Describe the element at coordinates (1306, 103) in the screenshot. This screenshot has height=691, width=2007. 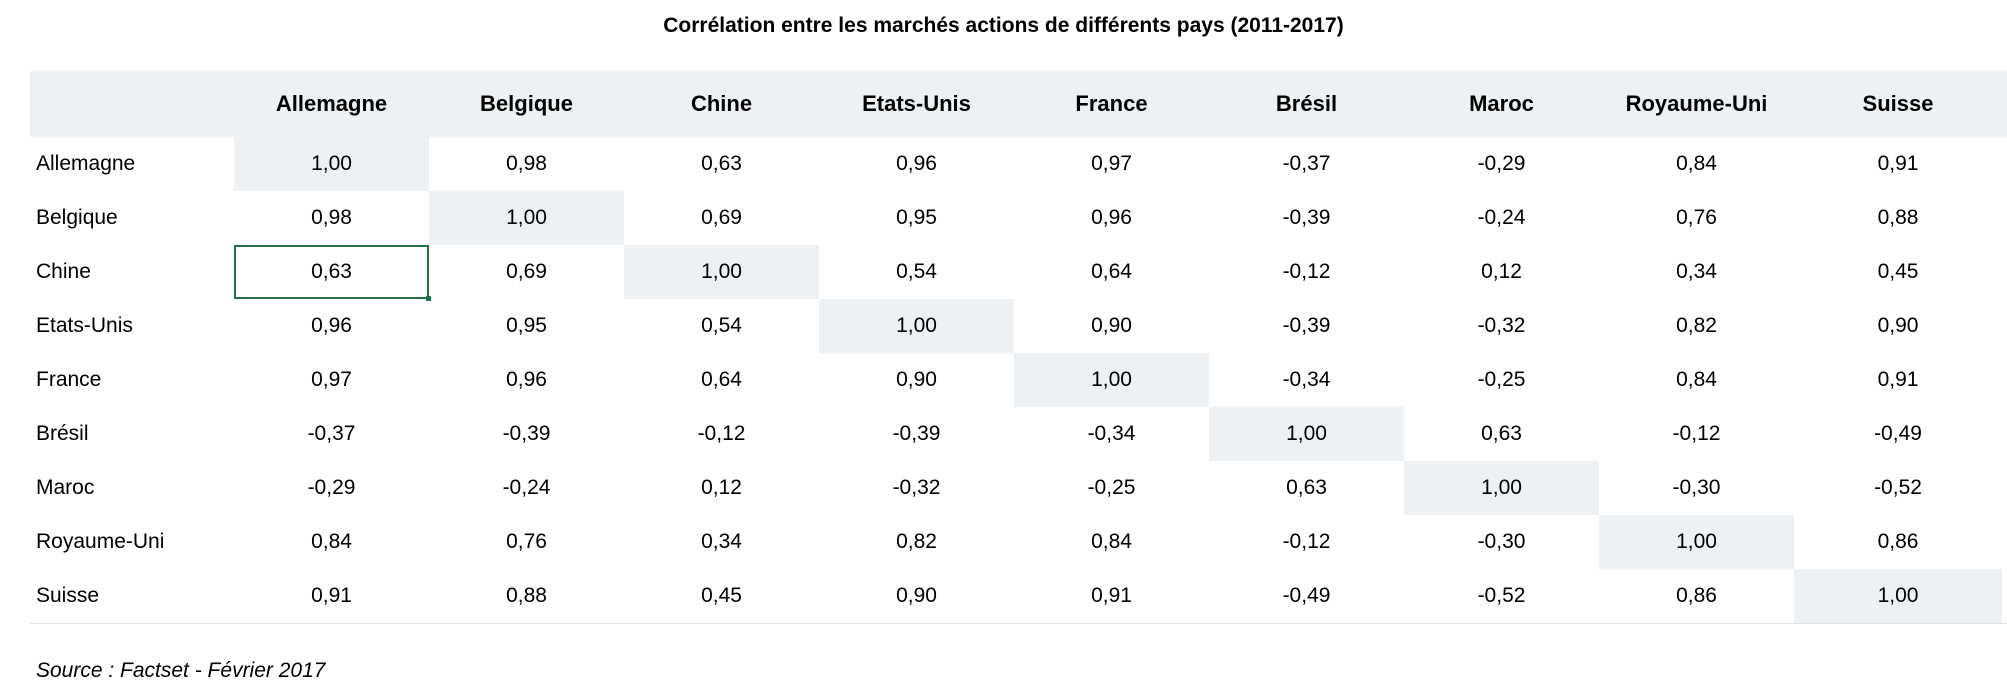
I see `column-header-br-sil: Brésil` at that location.